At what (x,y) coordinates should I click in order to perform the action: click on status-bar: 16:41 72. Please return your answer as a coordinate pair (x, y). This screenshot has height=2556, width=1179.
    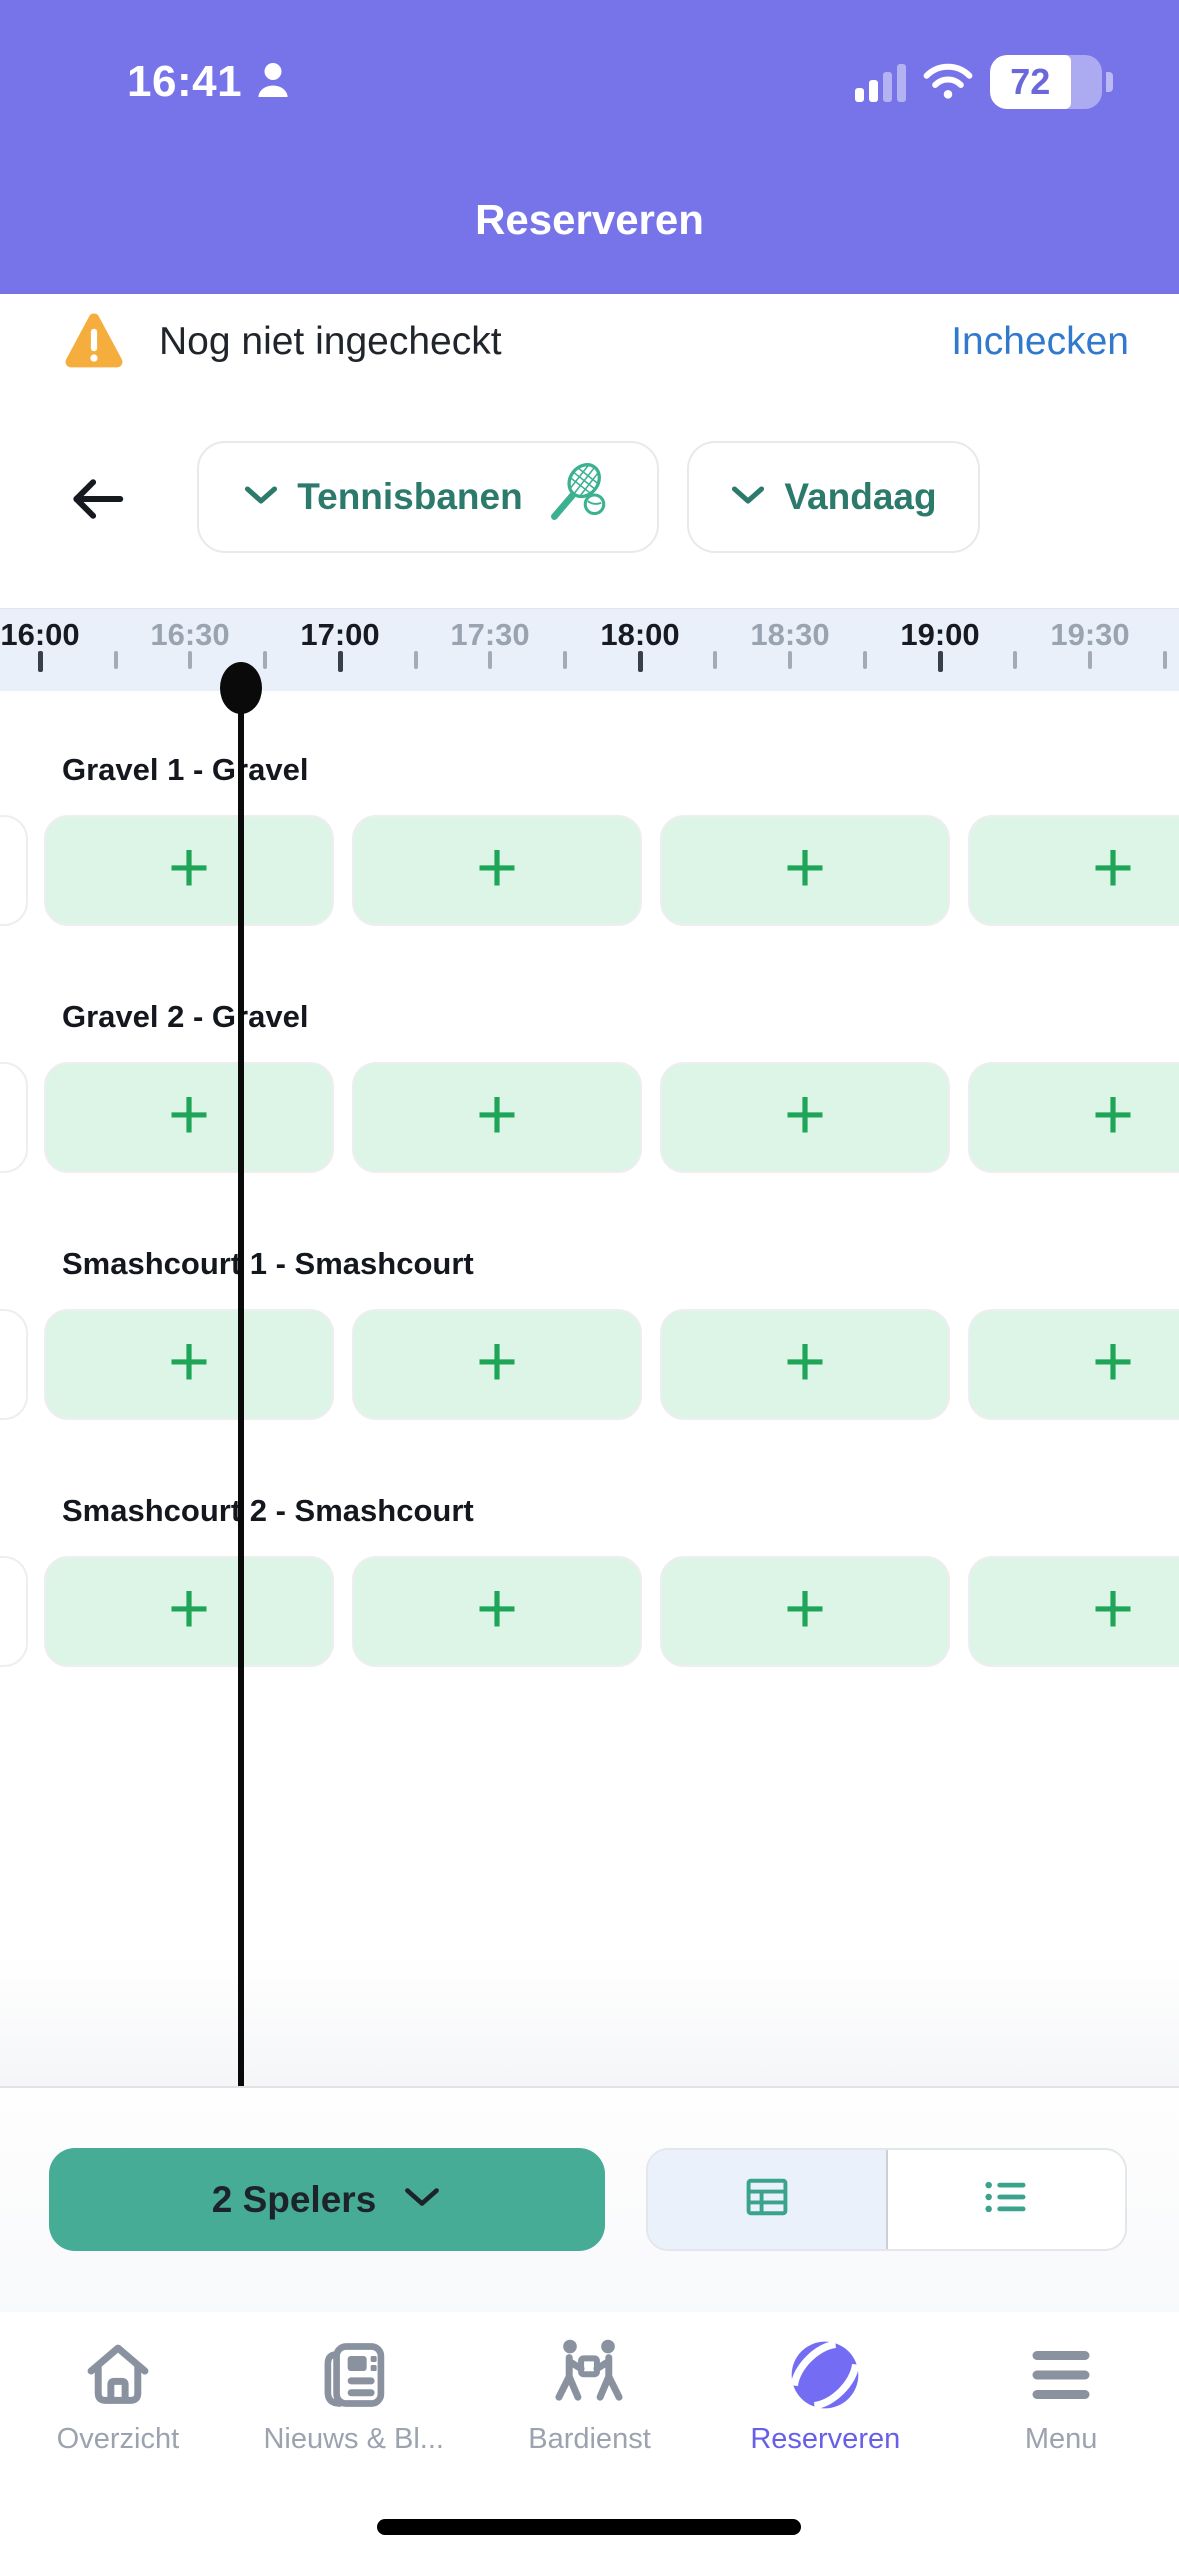
    Looking at the image, I should click on (589, 82).